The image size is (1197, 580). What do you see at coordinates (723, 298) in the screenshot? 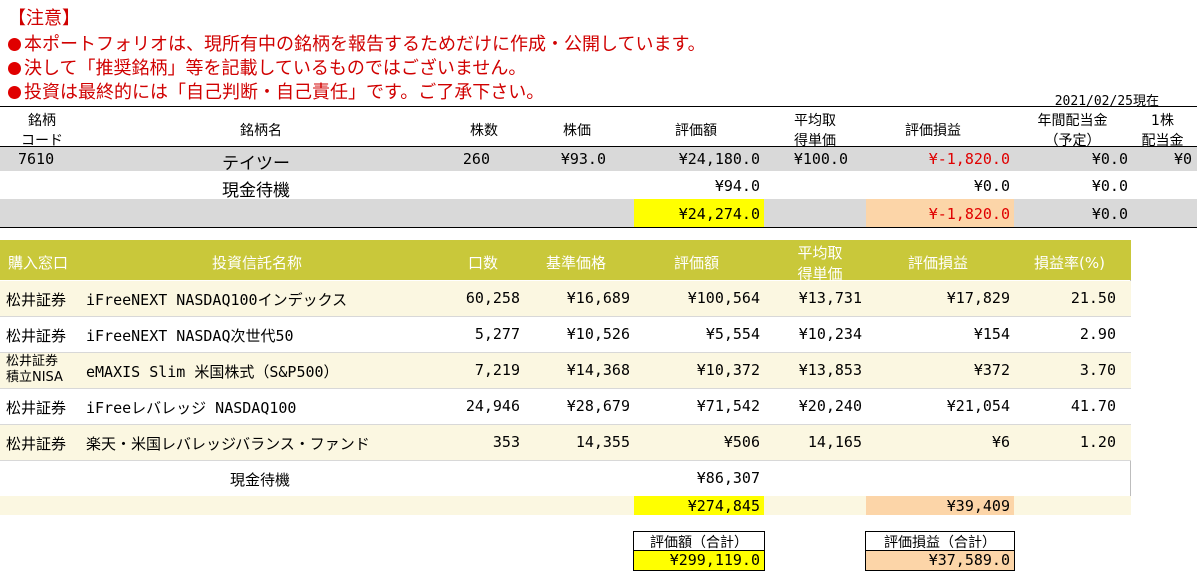
I see `fund-value: ¥100,564` at bounding box center [723, 298].